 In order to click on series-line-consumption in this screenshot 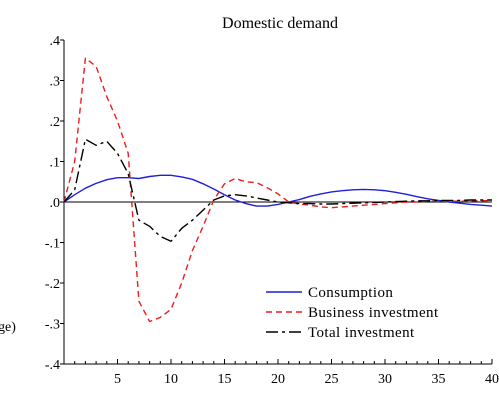, I will do `click(278, 190)`.